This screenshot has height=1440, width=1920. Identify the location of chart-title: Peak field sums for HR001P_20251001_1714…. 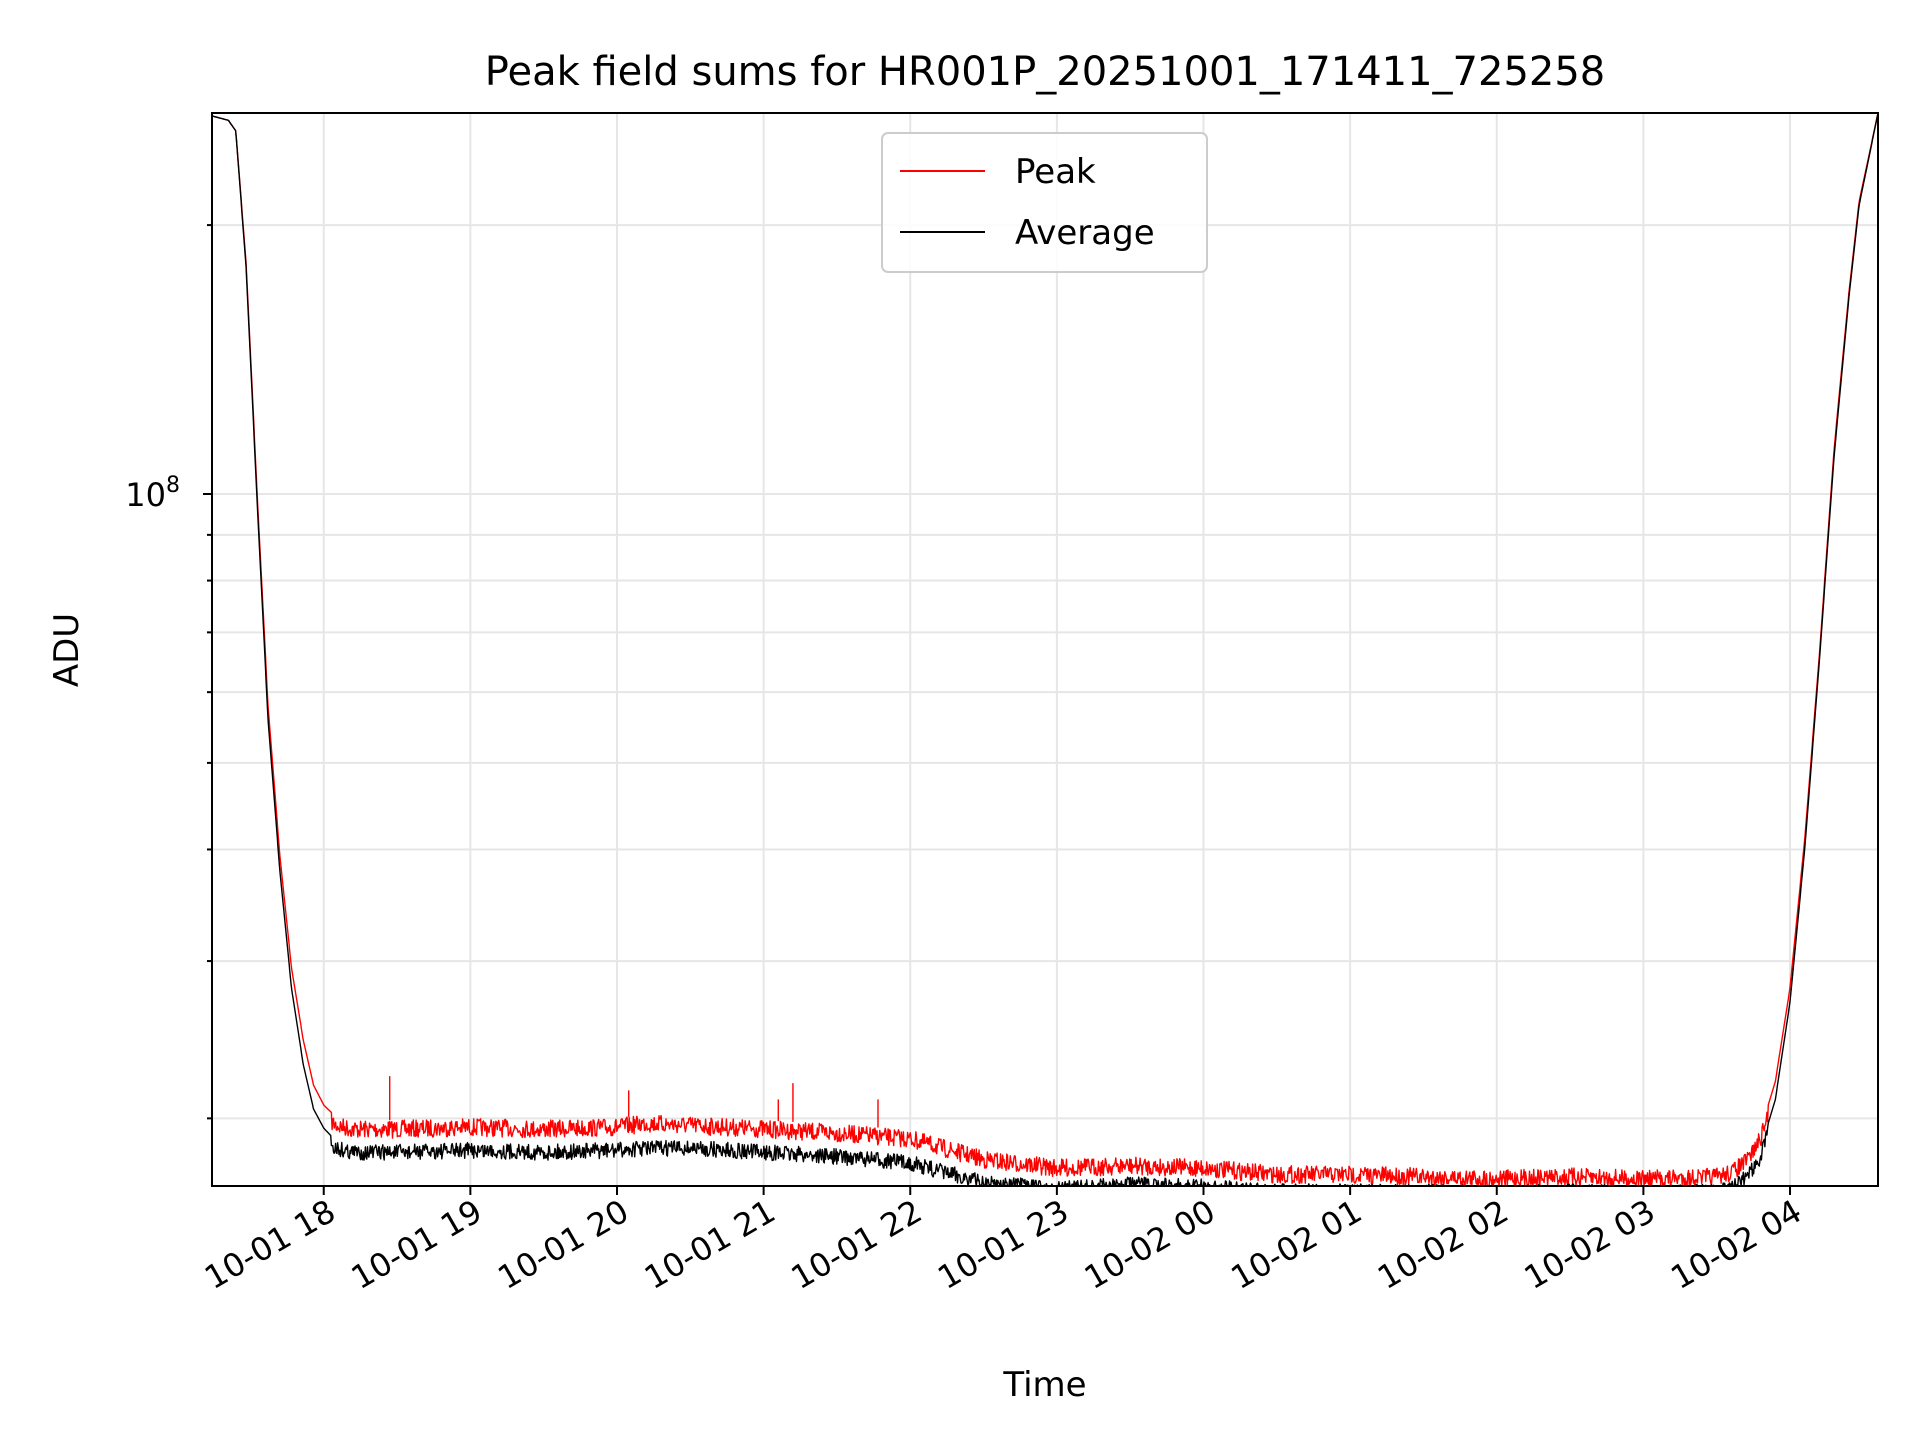
(1045, 72).